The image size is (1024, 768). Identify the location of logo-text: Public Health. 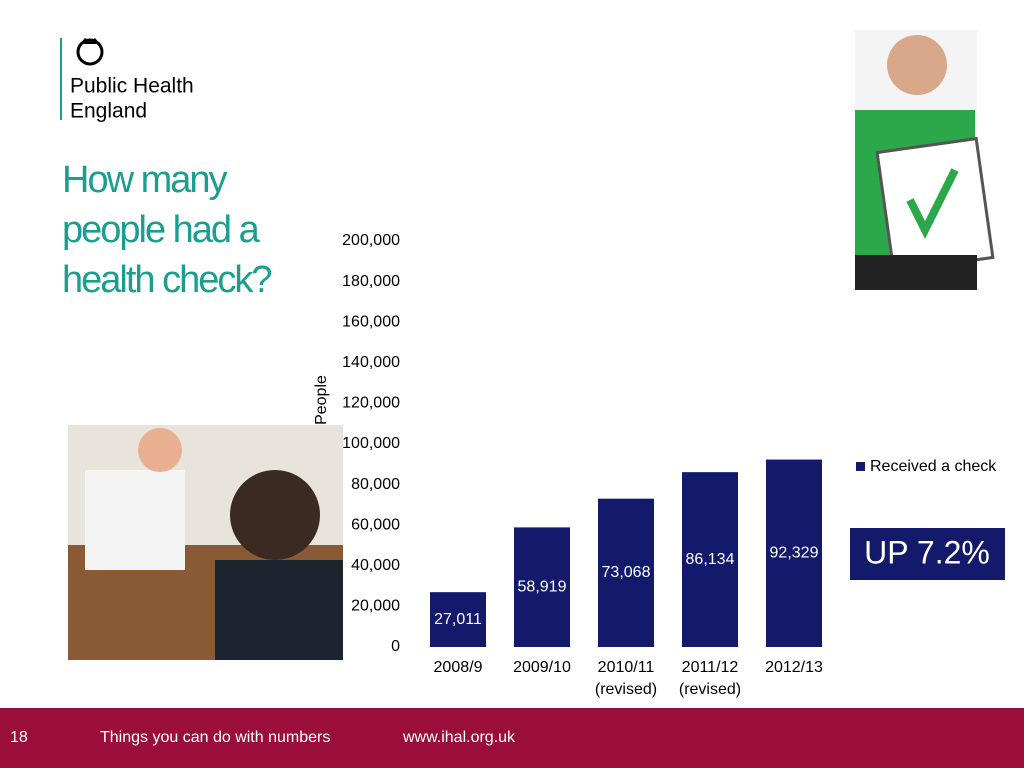
(132, 86).